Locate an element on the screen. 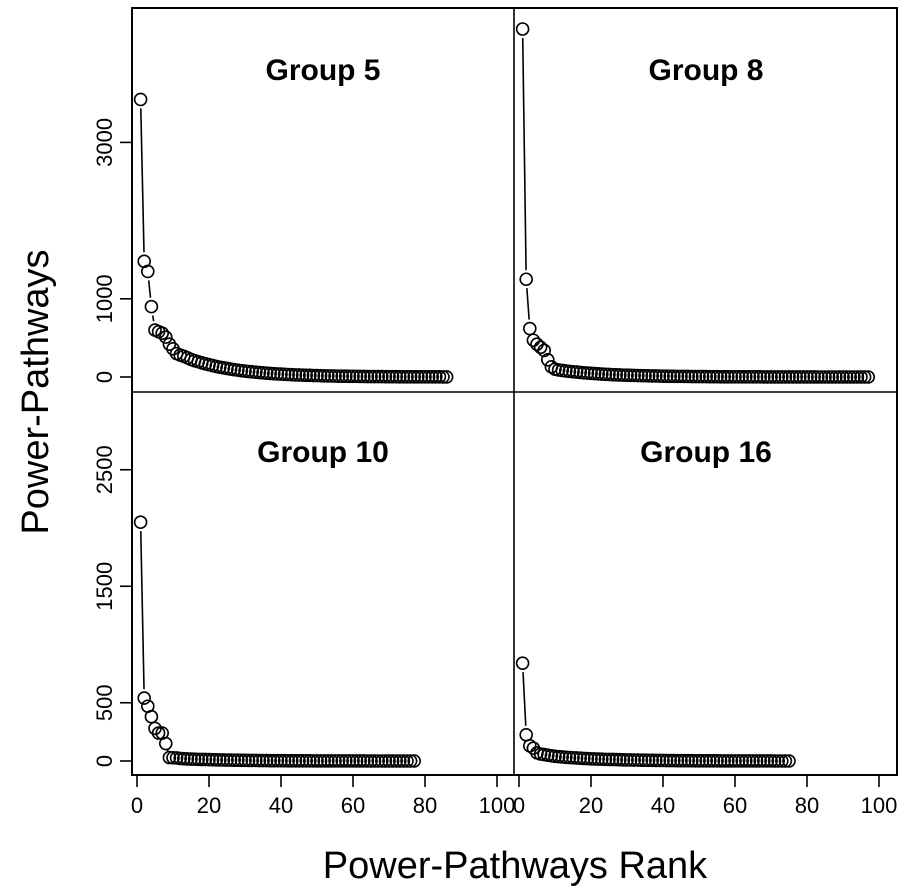 The image size is (915, 895). panel-title: Group 16 is located at coordinates (706, 452).